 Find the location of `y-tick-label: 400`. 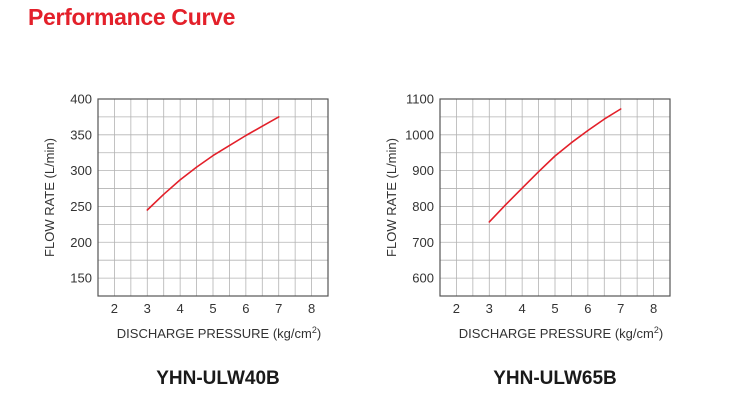

y-tick-label: 400 is located at coordinates (81, 99).